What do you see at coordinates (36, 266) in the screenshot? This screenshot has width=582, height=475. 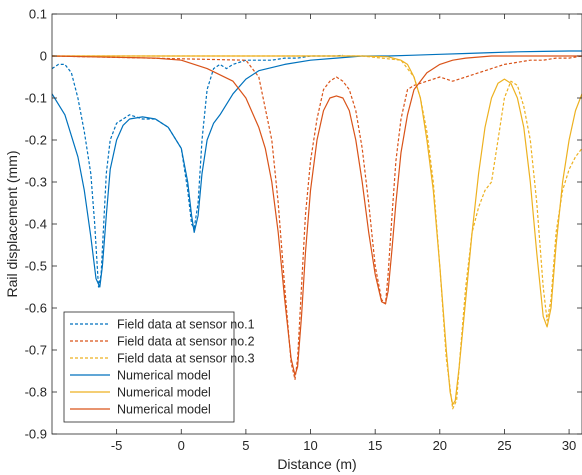 I see `y-tick-label: -0.5` at bounding box center [36, 266].